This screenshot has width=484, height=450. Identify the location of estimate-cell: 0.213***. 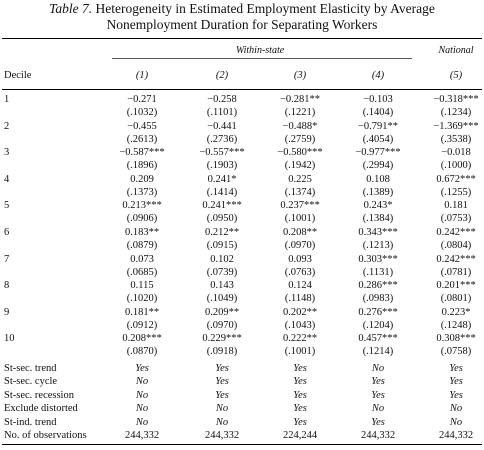
(141, 205).